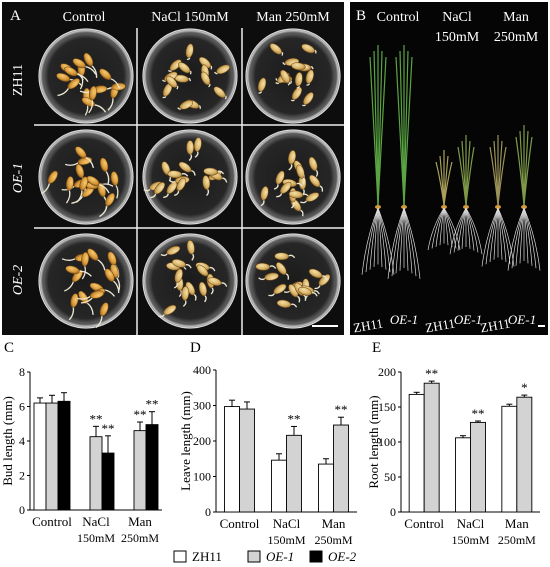  What do you see at coordinates (22, 441) in the screenshot?
I see `y-tick-label: 4` at bounding box center [22, 441].